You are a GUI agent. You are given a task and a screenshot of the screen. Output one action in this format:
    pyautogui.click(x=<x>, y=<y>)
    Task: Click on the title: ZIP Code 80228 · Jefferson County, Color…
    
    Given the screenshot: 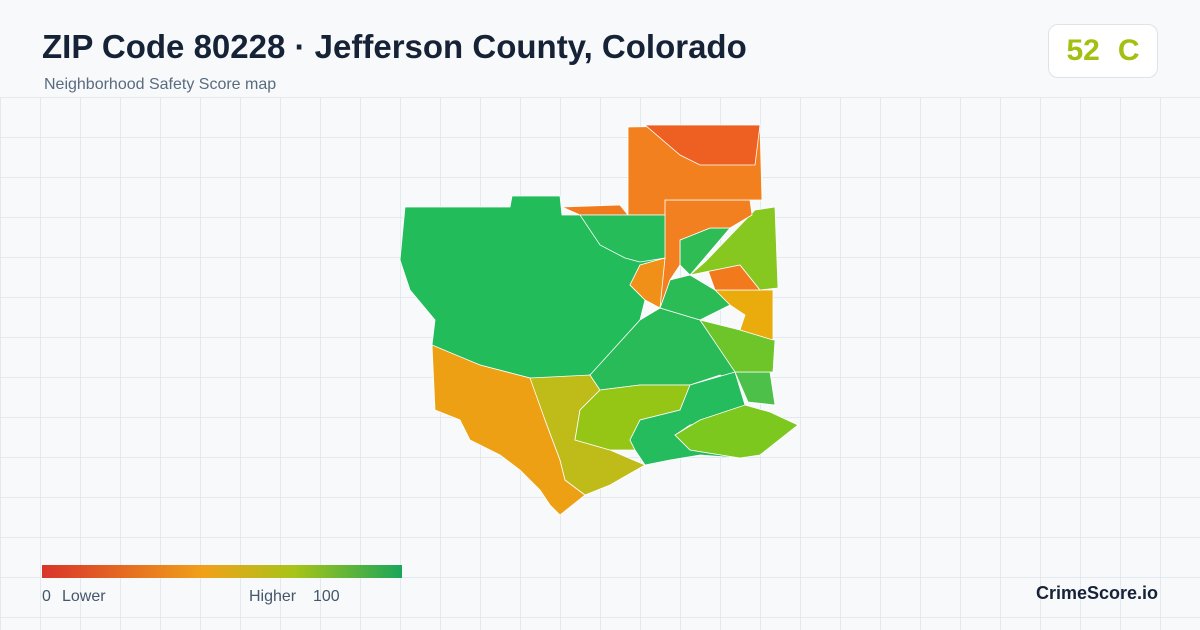 What is the action you would take?
    pyautogui.click(x=394, y=46)
    